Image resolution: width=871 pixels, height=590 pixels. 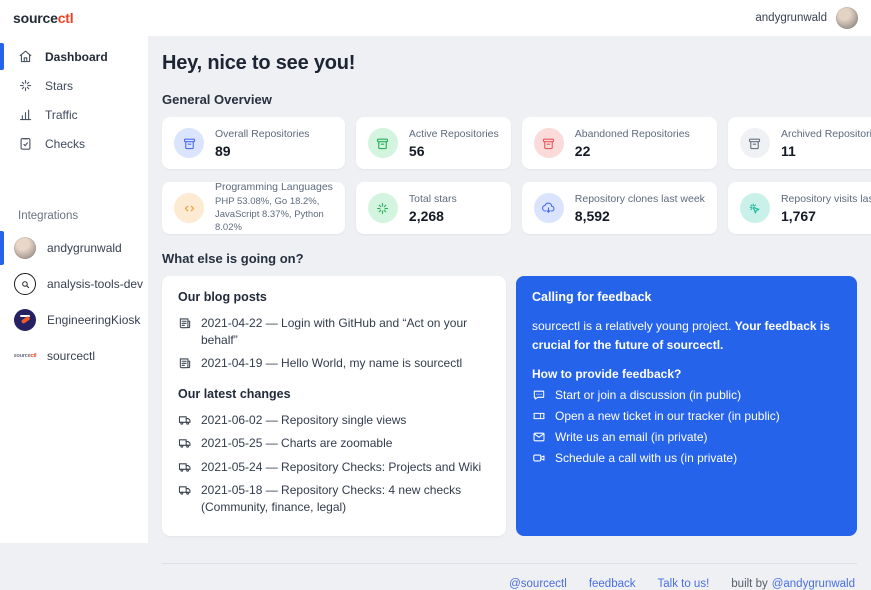 I want to click on feedback-heading: Calling for feedback, so click(x=592, y=297).